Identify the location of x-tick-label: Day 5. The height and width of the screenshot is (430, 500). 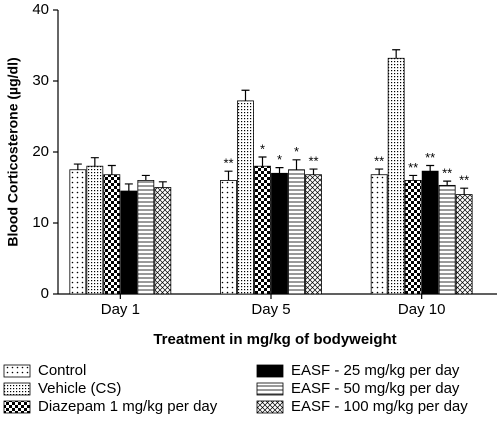
(270, 309).